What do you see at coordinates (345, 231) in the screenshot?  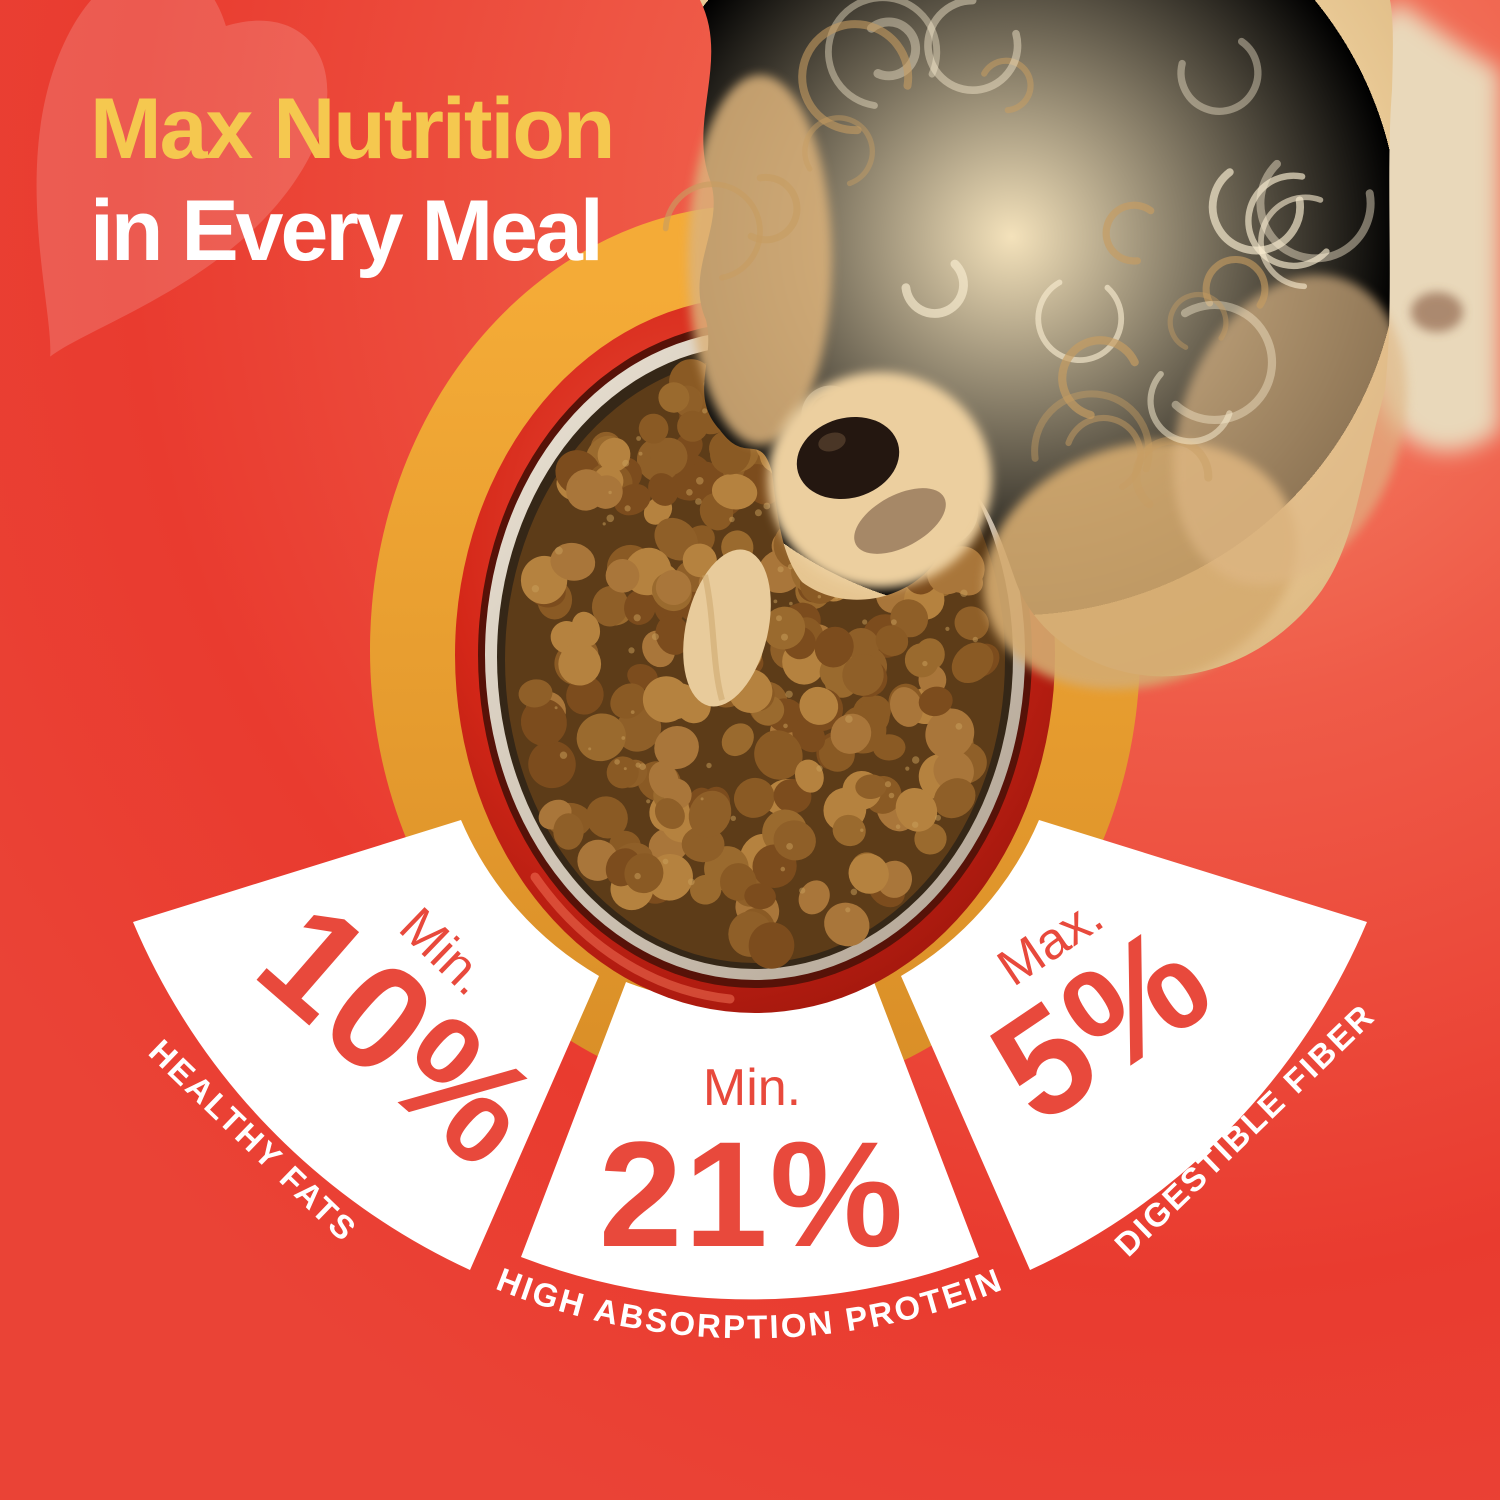 I see `page-title-line2: in Every Meal` at bounding box center [345, 231].